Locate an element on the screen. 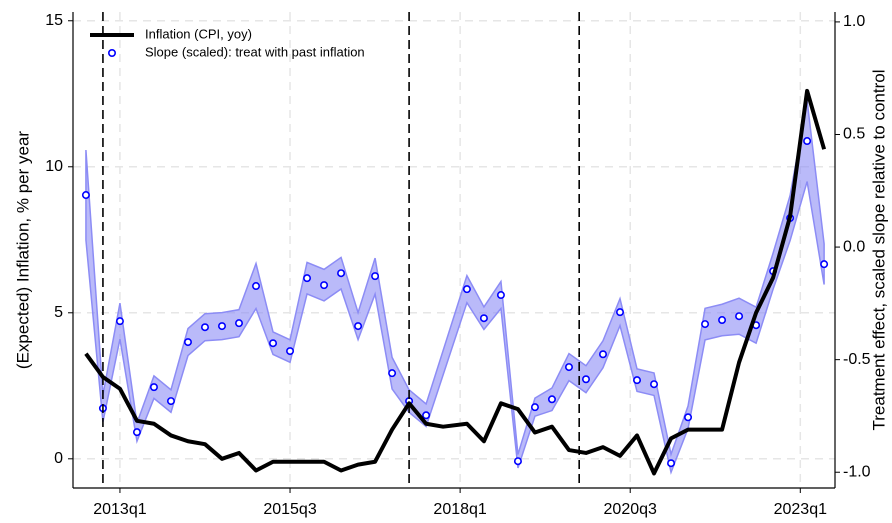  y-axis-title: (Expected) Inflation, % per year is located at coordinates (22, 250).